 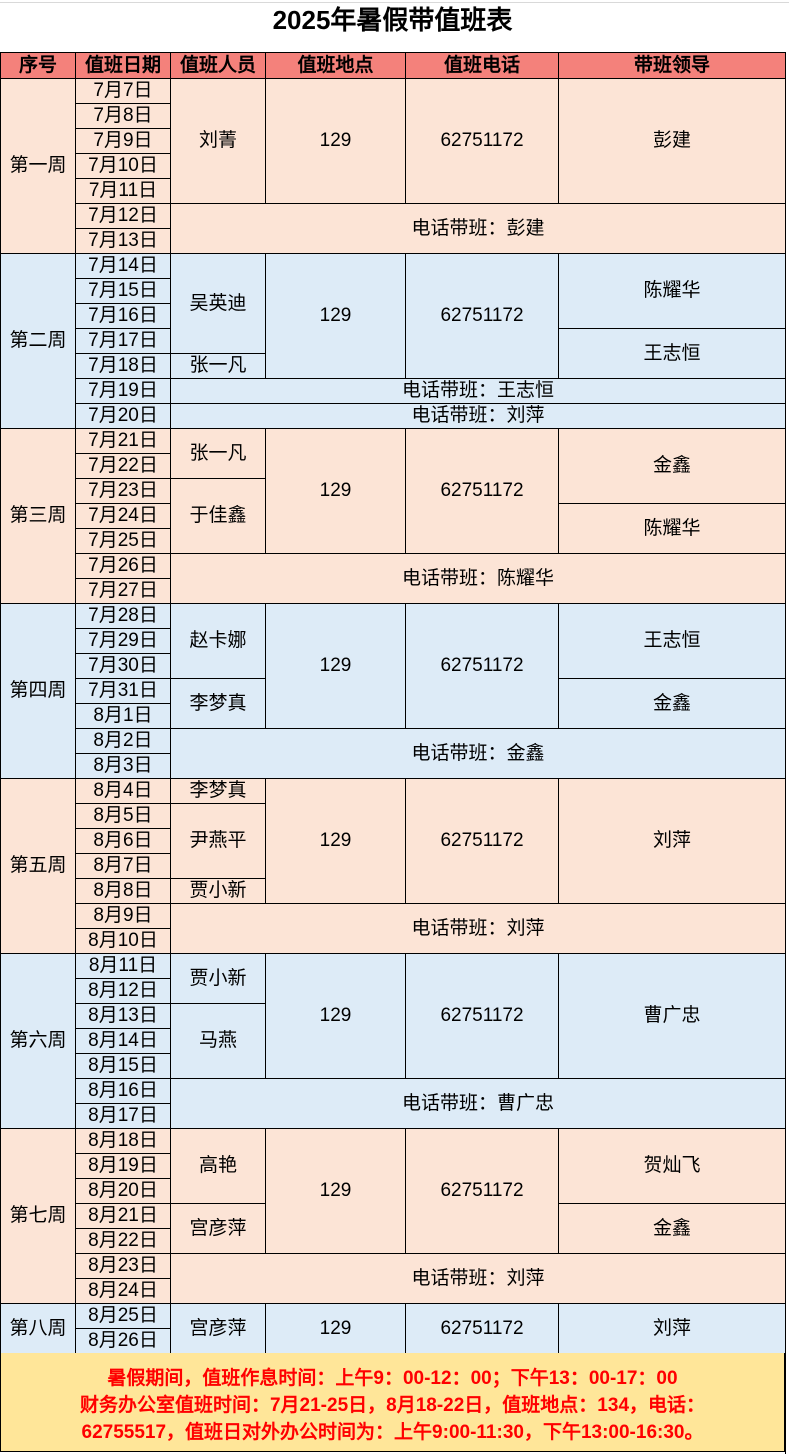 I want to click on table-row: 第七周 8月18日 高艳 129 62751172 贺灿飞, so click(x=393, y=1216).